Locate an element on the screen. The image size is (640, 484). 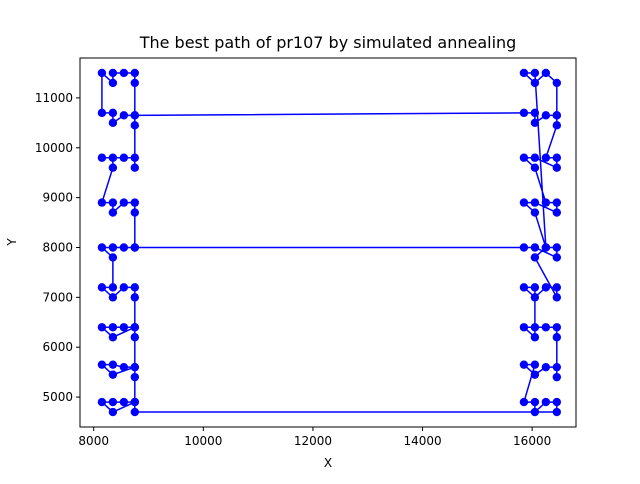
y-tick-label: 9000 is located at coordinates (57, 198).